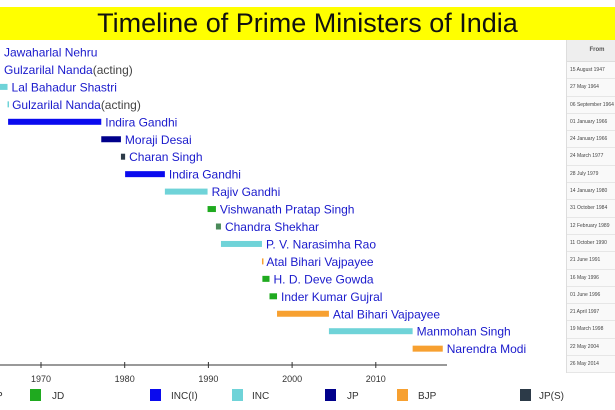 Image resolution: width=615 pixels, height=410 pixels. I want to click on table-row: 31 October 1984, so click(591, 209).